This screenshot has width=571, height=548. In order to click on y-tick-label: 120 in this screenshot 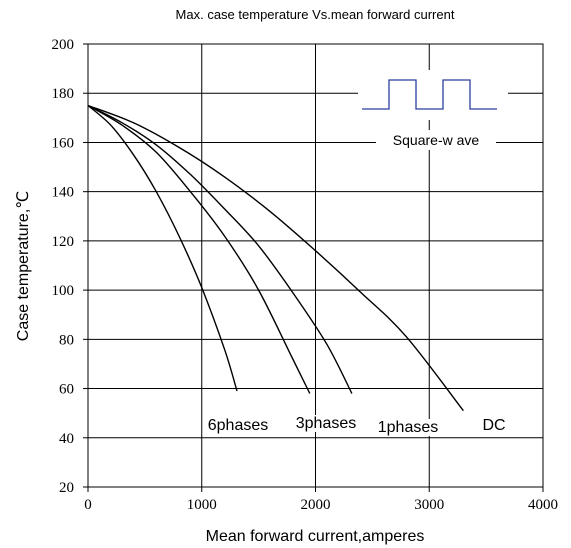, I will do `click(63, 242)`.